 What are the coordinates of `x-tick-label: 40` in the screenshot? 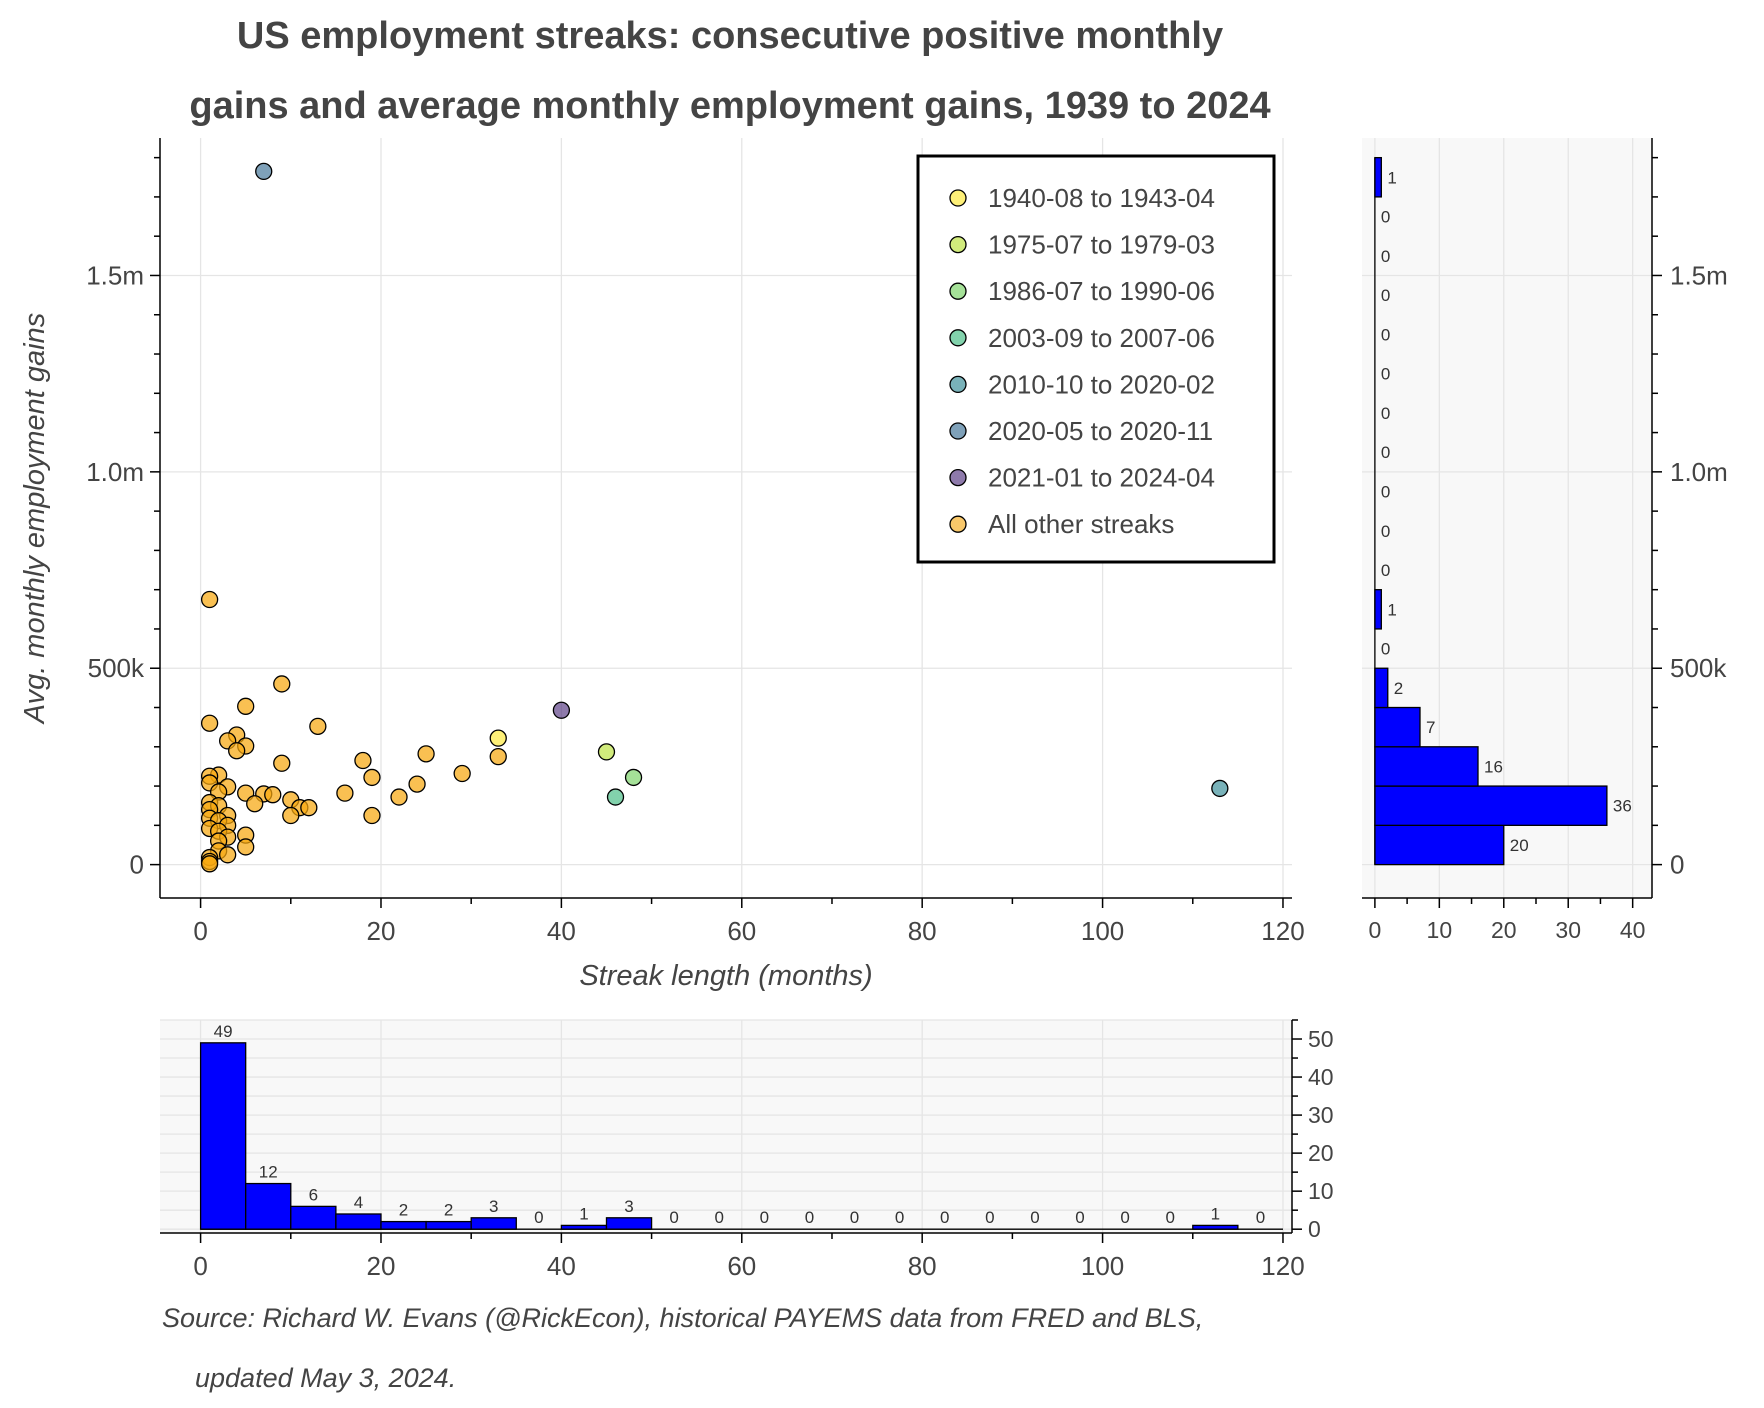 It's located at (1633, 930).